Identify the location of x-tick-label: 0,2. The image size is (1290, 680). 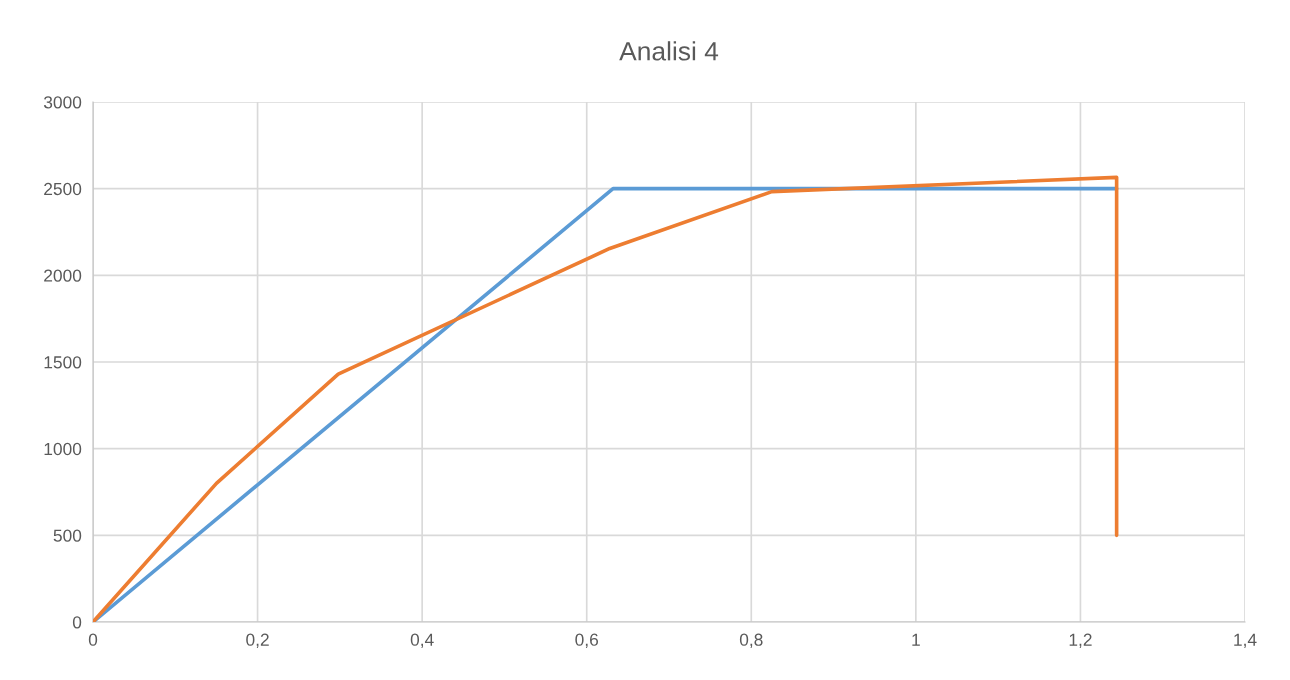
(257, 640).